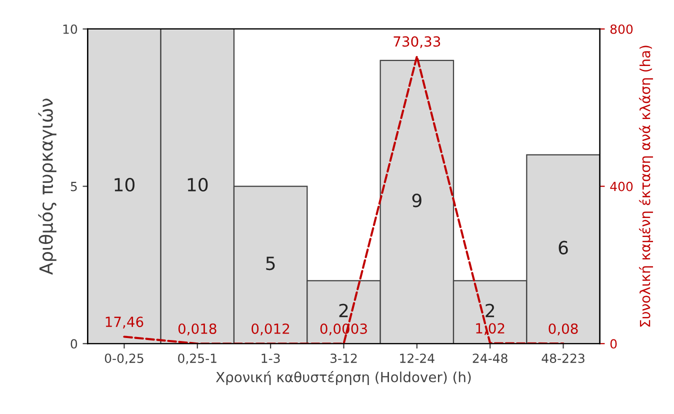  What do you see at coordinates (270, 263) in the screenshot?
I see `data-label: 5` at bounding box center [270, 263].